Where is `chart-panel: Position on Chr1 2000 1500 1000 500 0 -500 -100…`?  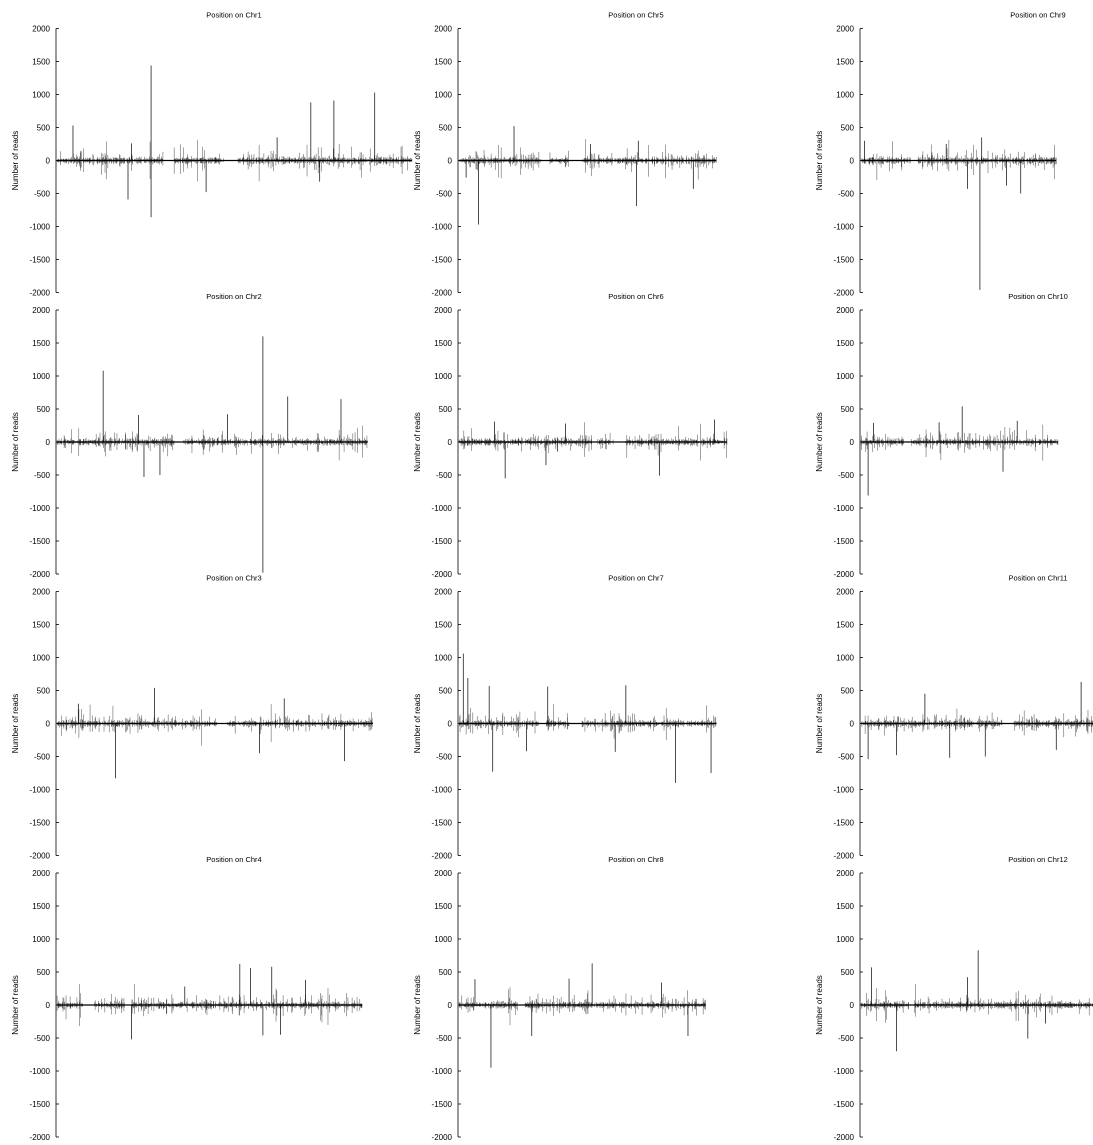 chart-panel: Position on Chr1 2000 1500 1000 500 0 -500 -100… is located at coordinates (212, 154).